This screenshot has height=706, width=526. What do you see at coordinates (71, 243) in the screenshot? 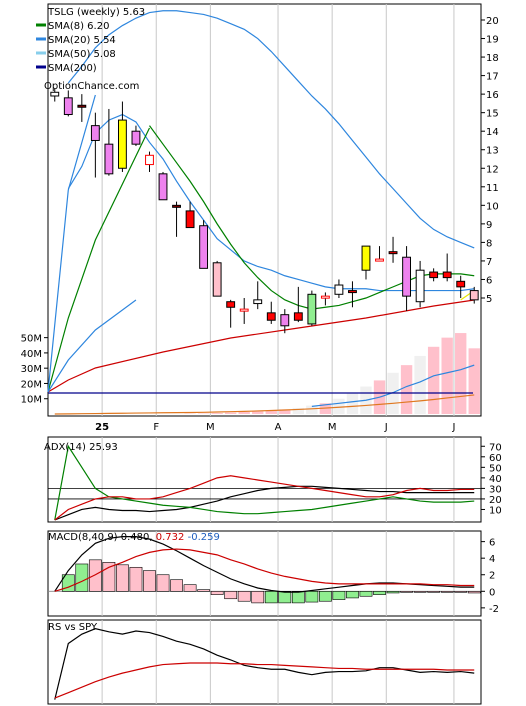
I see `sma50-origin` at bounding box center [71, 243].